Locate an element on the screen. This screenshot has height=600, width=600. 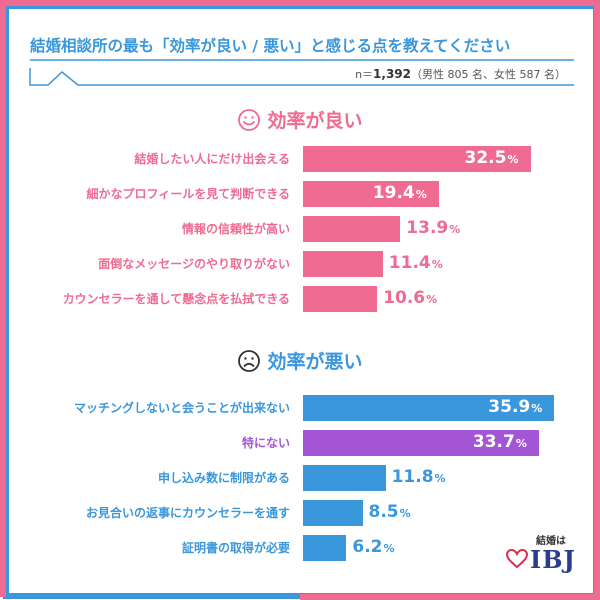
bad-section-title: 効率が悪い is located at coordinates (315, 362).